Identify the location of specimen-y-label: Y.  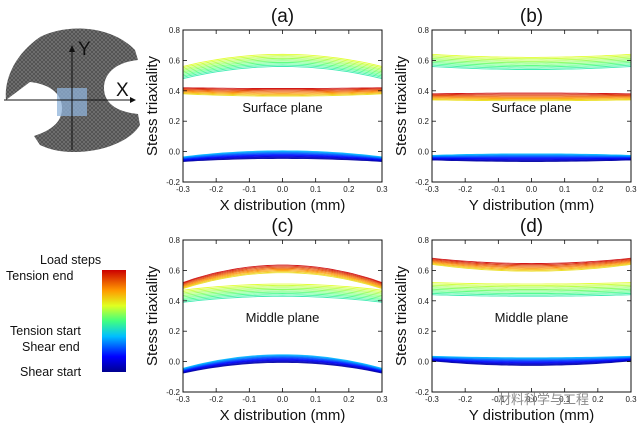
(84, 49).